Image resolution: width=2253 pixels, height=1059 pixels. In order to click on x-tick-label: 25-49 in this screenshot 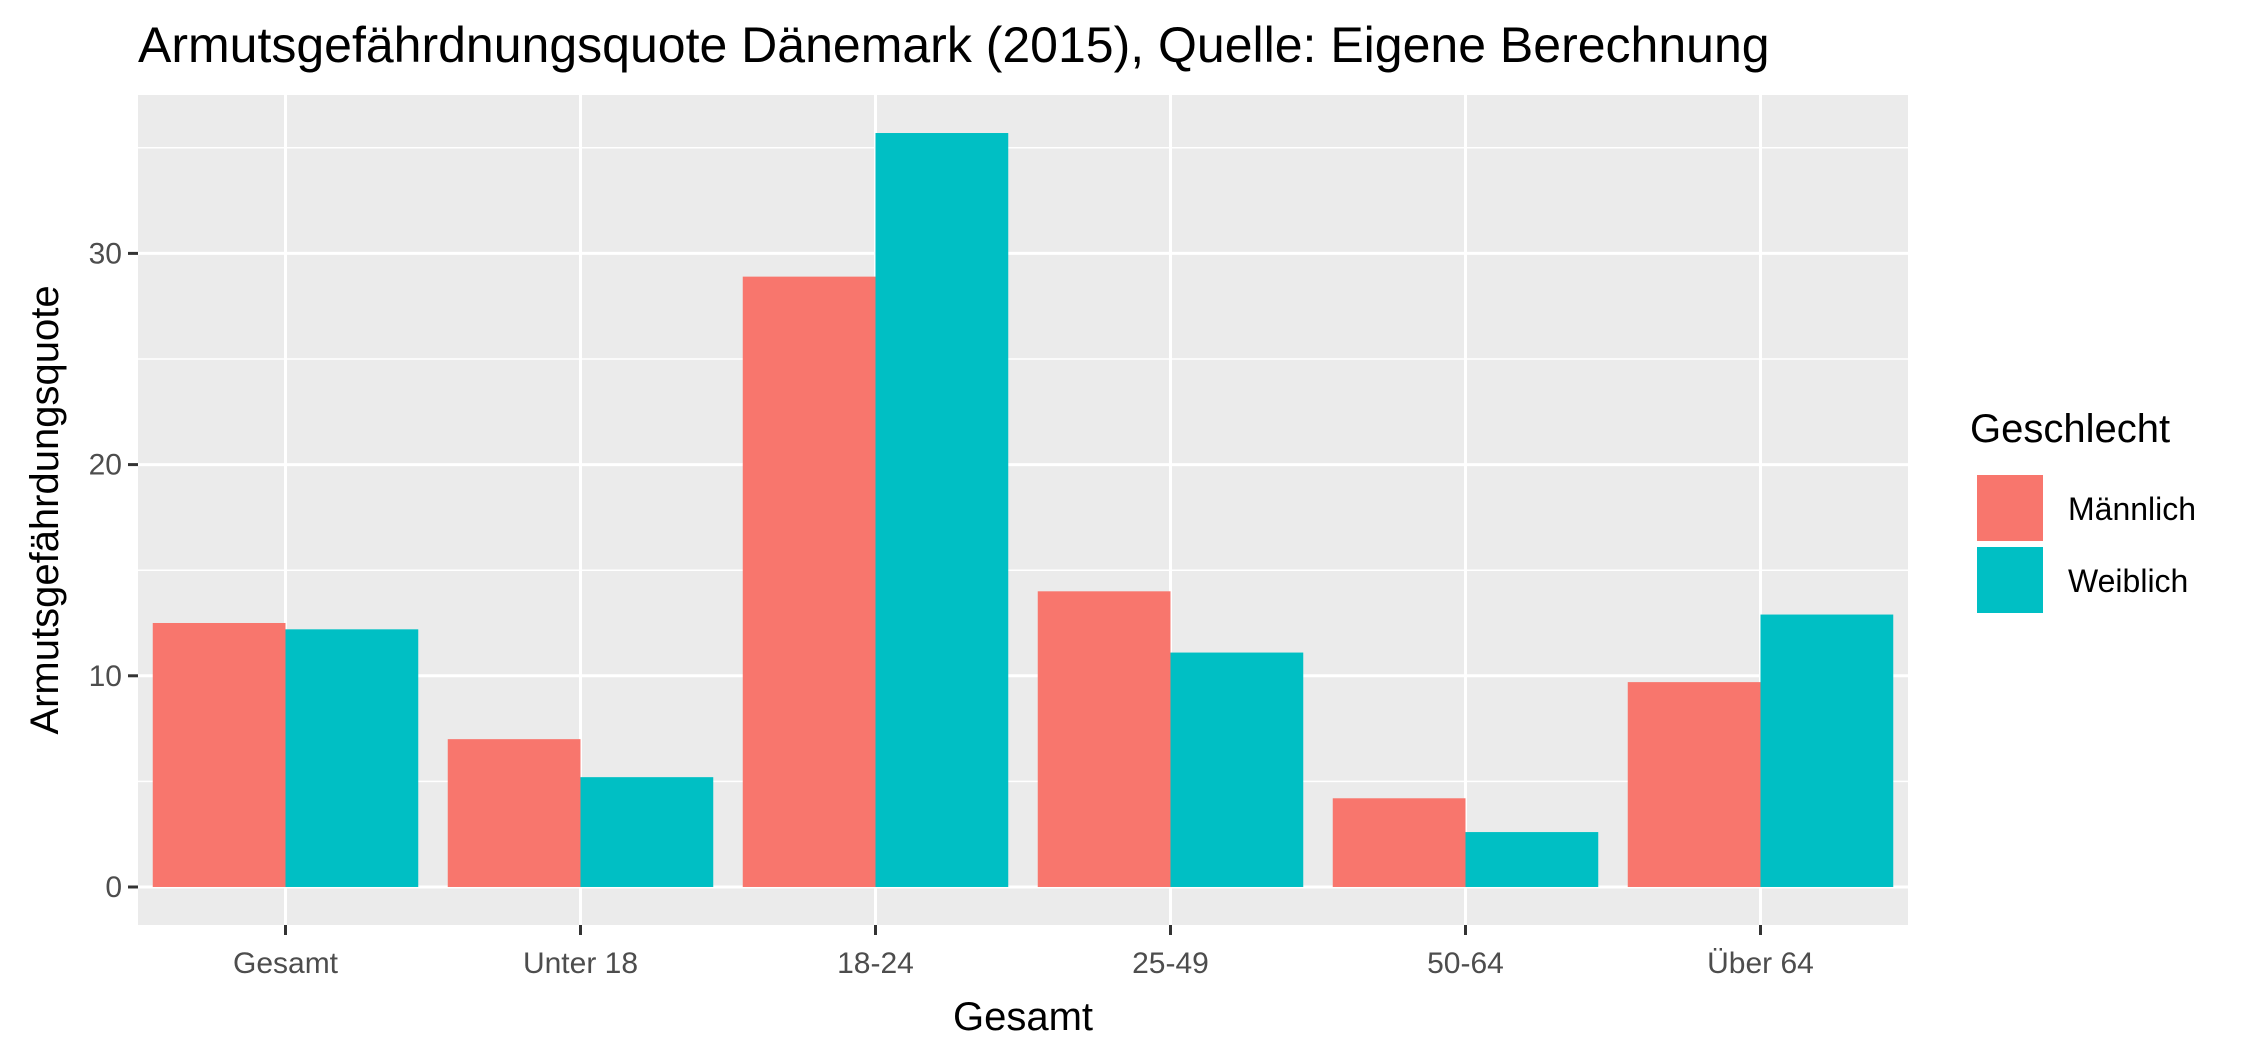, I will do `click(1170, 963)`.